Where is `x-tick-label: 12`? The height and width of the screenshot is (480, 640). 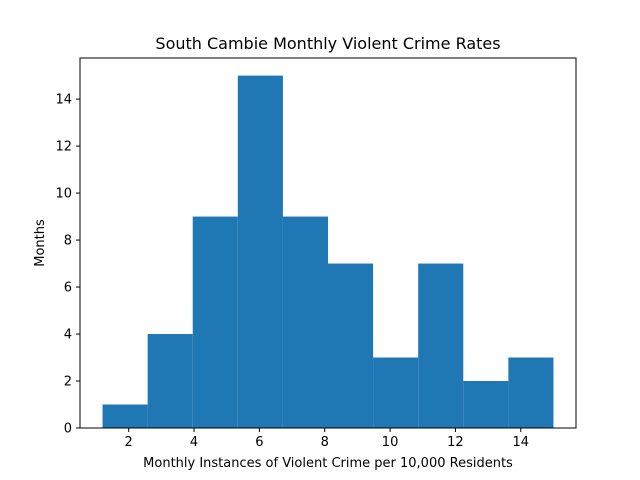 x-tick-label: 12 is located at coordinates (455, 442).